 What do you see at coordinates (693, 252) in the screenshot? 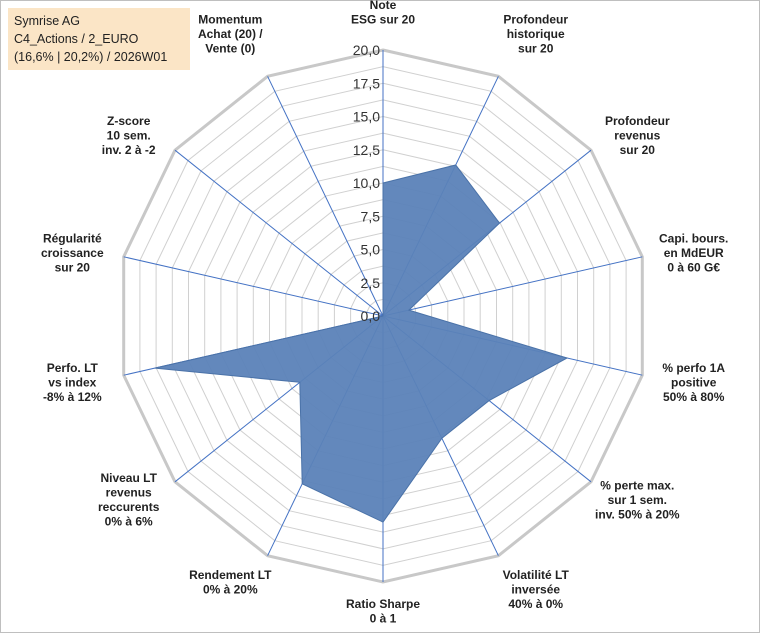
I see `axis-label: Capi. bours. en MdEUR 0 à 60 G€` at bounding box center [693, 252].